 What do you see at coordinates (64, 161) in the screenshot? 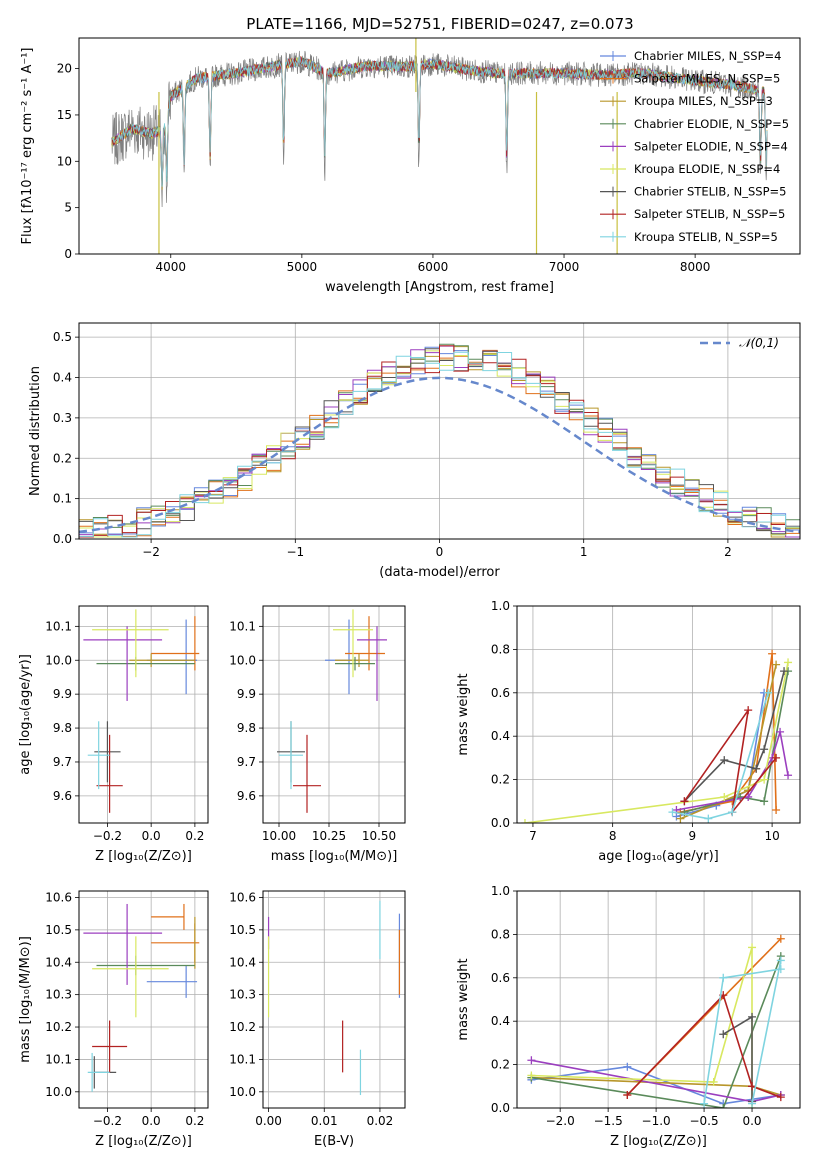
I see `y-tick-label: 10` at bounding box center [64, 161].